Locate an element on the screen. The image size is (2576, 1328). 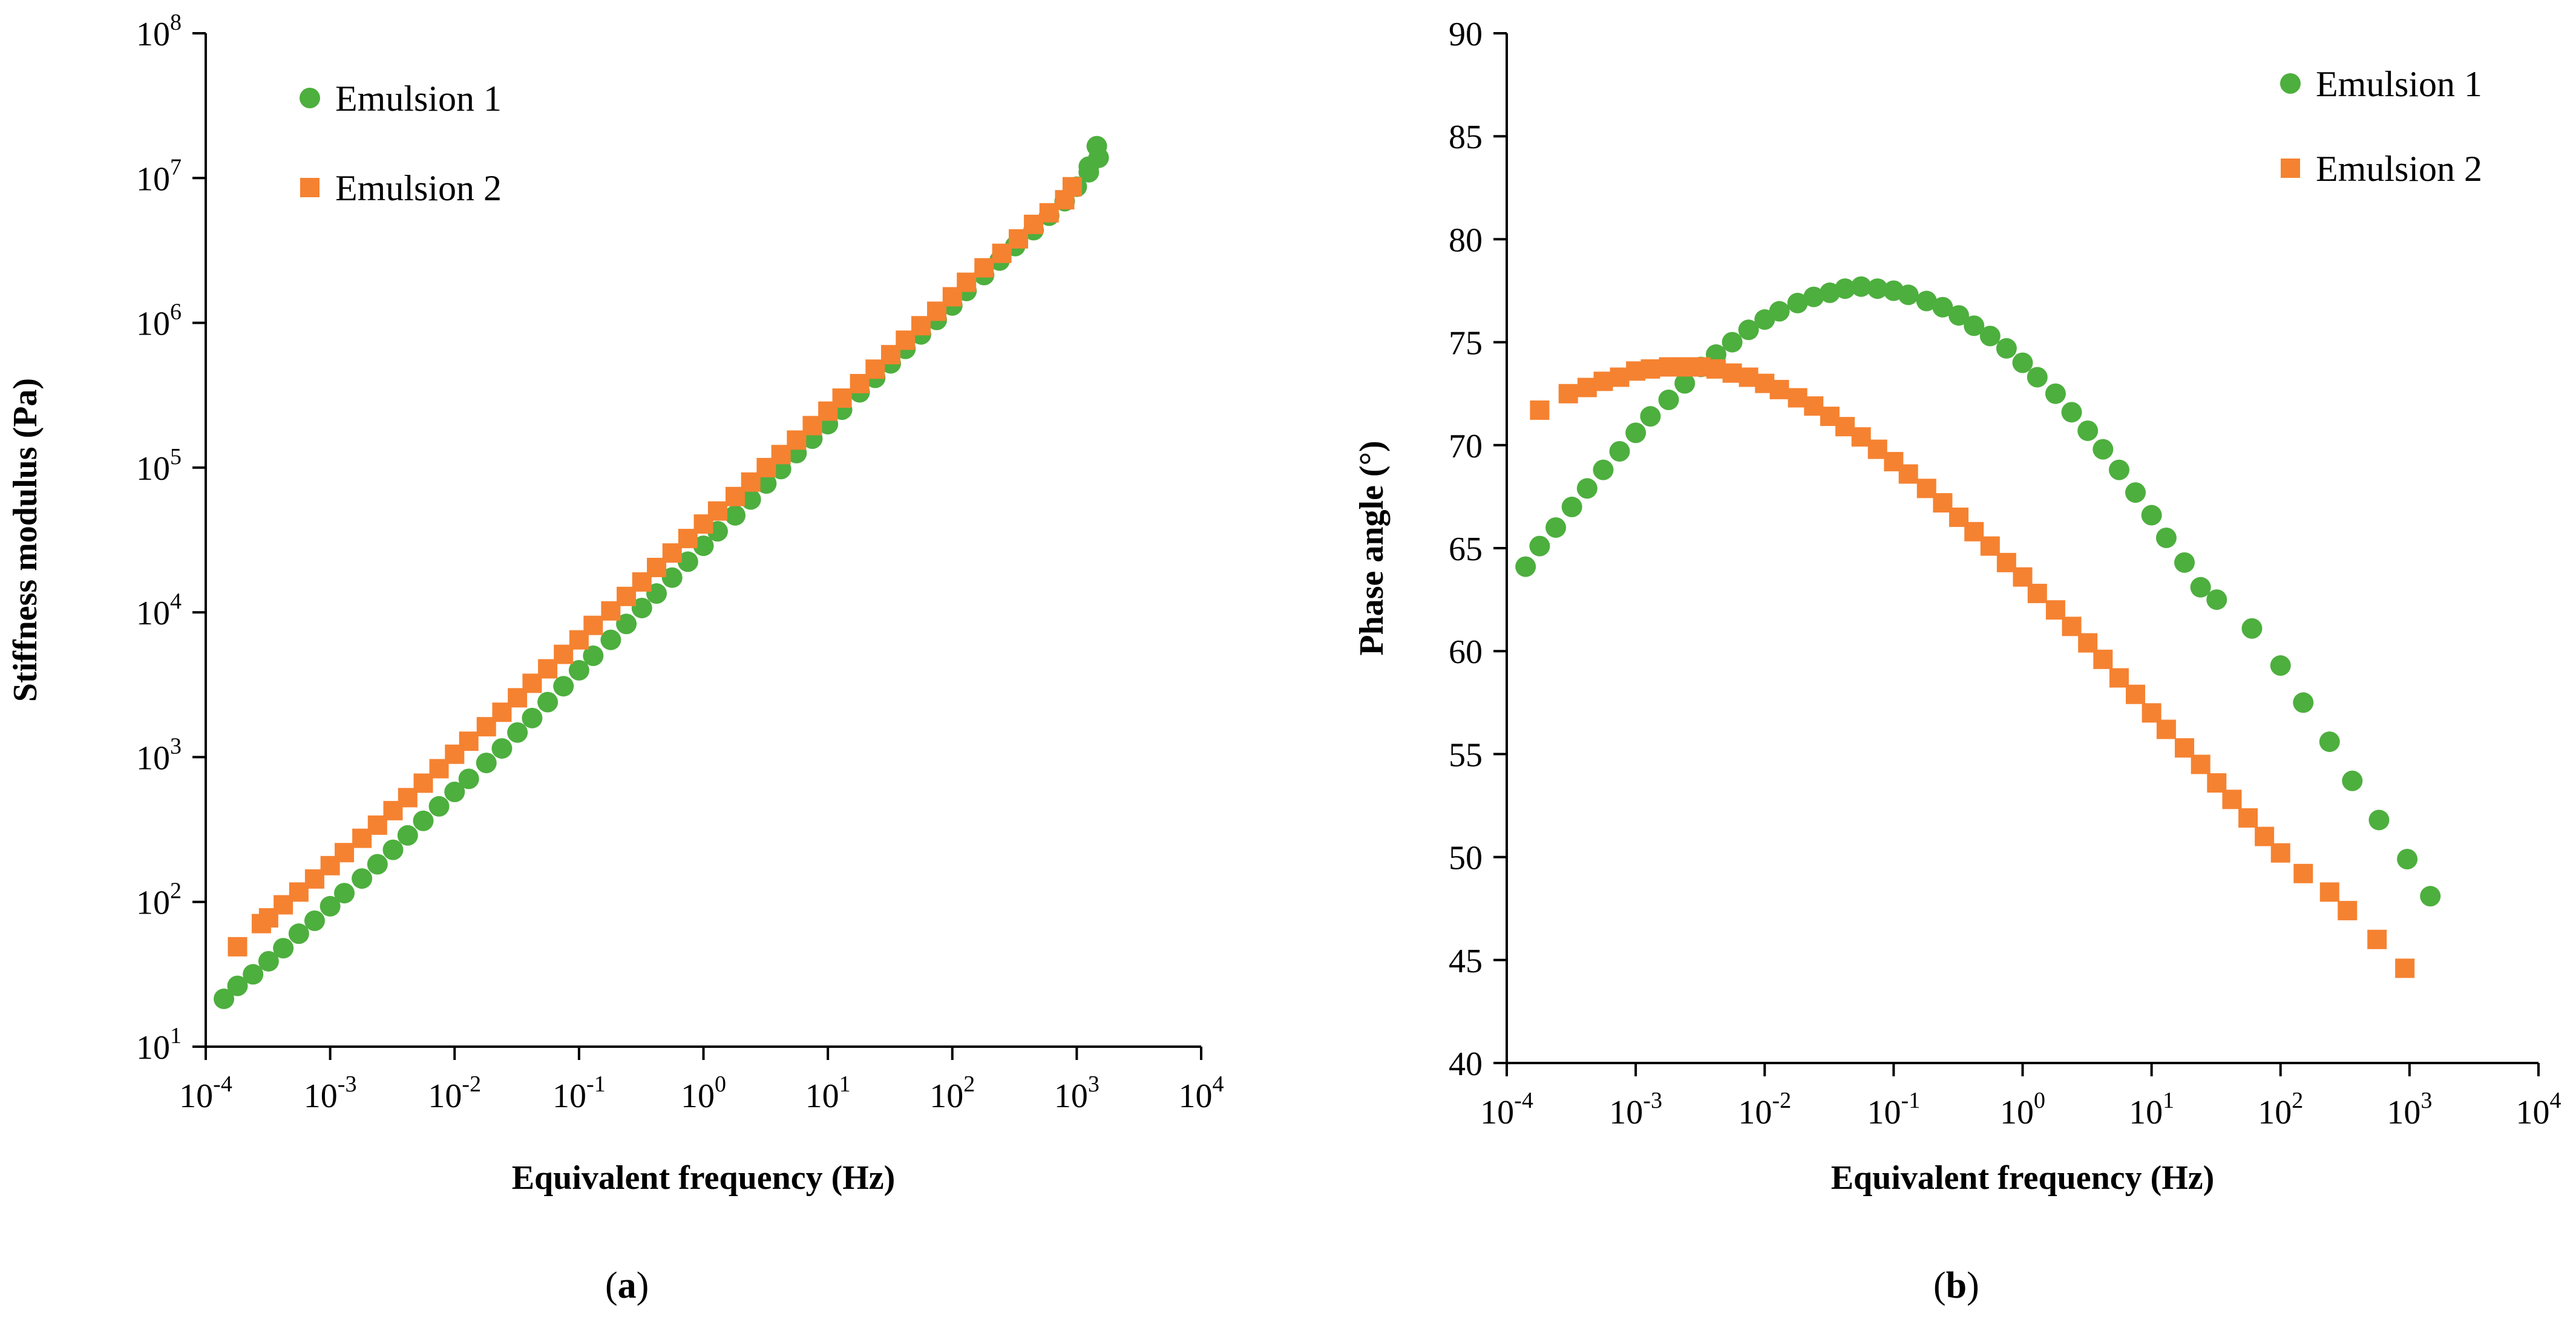
legend-label-emulsion-1: Emulsion 1 is located at coordinates (418, 99).